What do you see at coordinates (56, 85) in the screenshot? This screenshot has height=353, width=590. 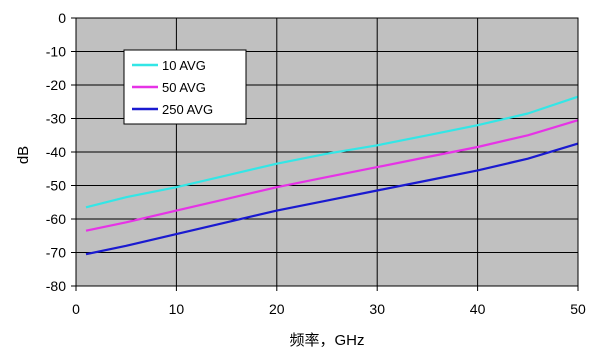 I see `y-tick-label: -20` at bounding box center [56, 85].